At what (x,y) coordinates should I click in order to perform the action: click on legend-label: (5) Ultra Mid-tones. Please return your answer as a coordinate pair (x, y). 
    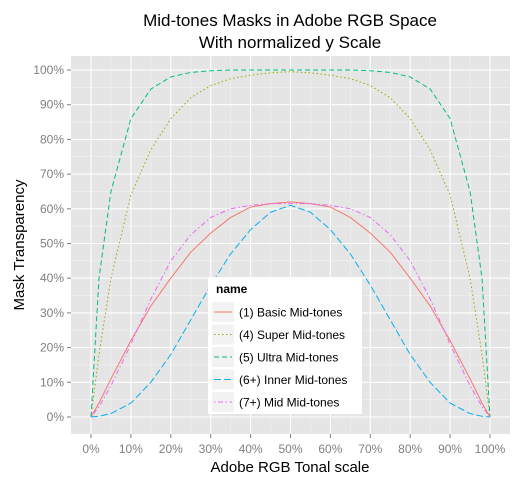
    Looking at the image, I should click on (288, 358).